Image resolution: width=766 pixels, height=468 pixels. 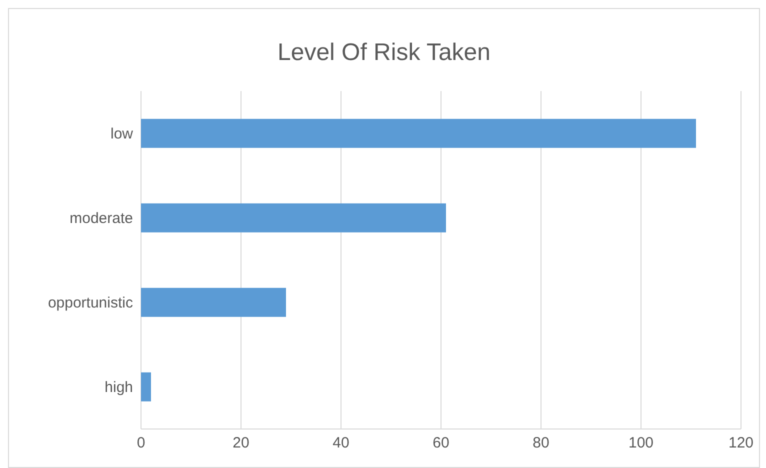 I want to click on chart-title: Level Of Risk Taken, so click(x=384, y=53).